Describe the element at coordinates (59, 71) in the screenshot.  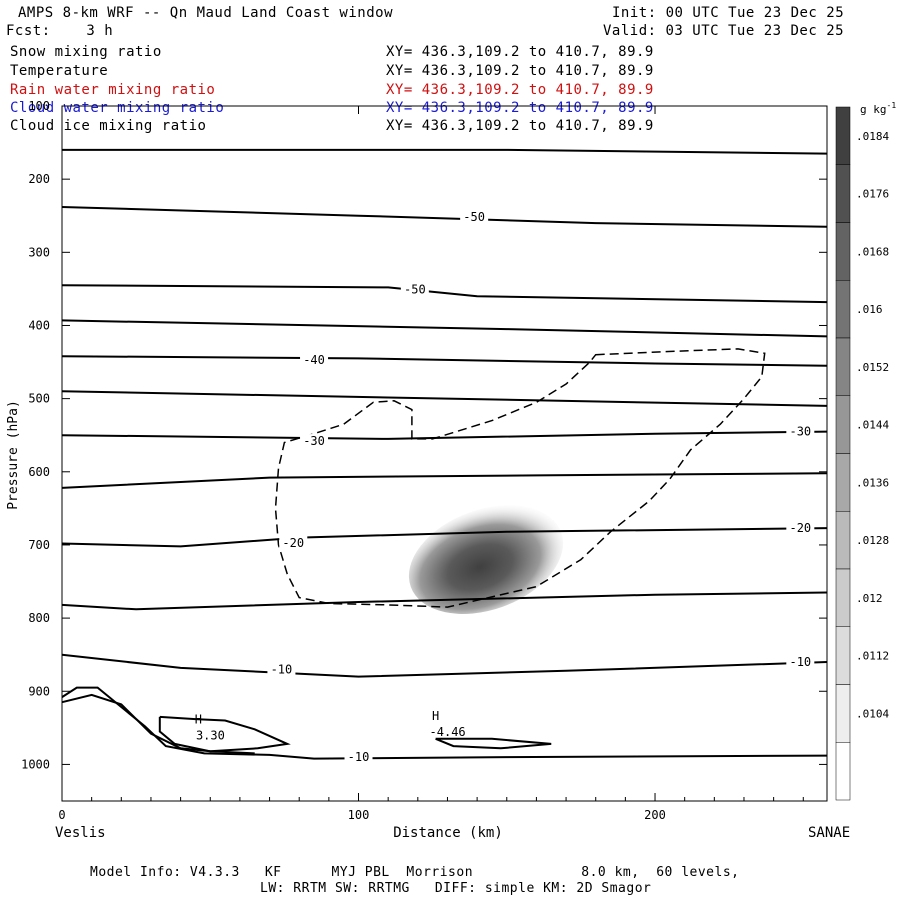
I see `field-name-temperature: Temperature` at that location.